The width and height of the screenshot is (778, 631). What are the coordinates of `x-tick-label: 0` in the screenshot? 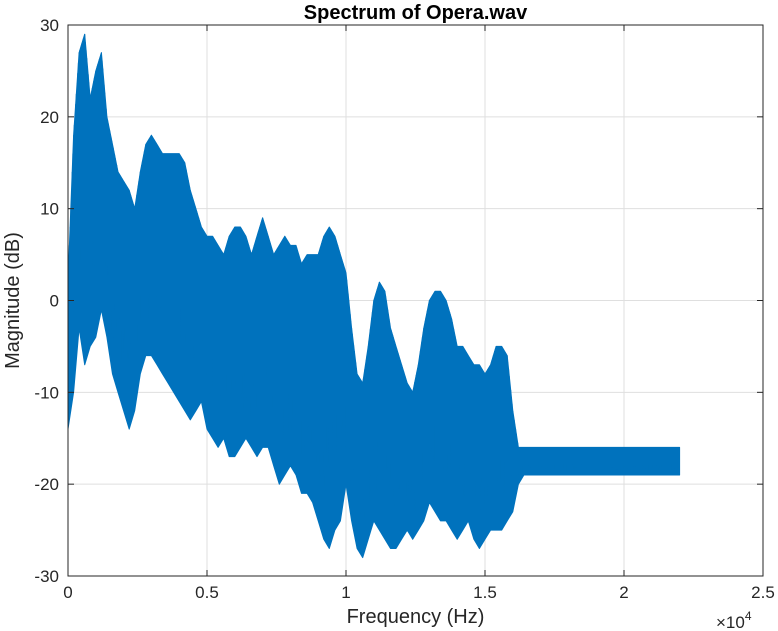 It's located at (67, 592).